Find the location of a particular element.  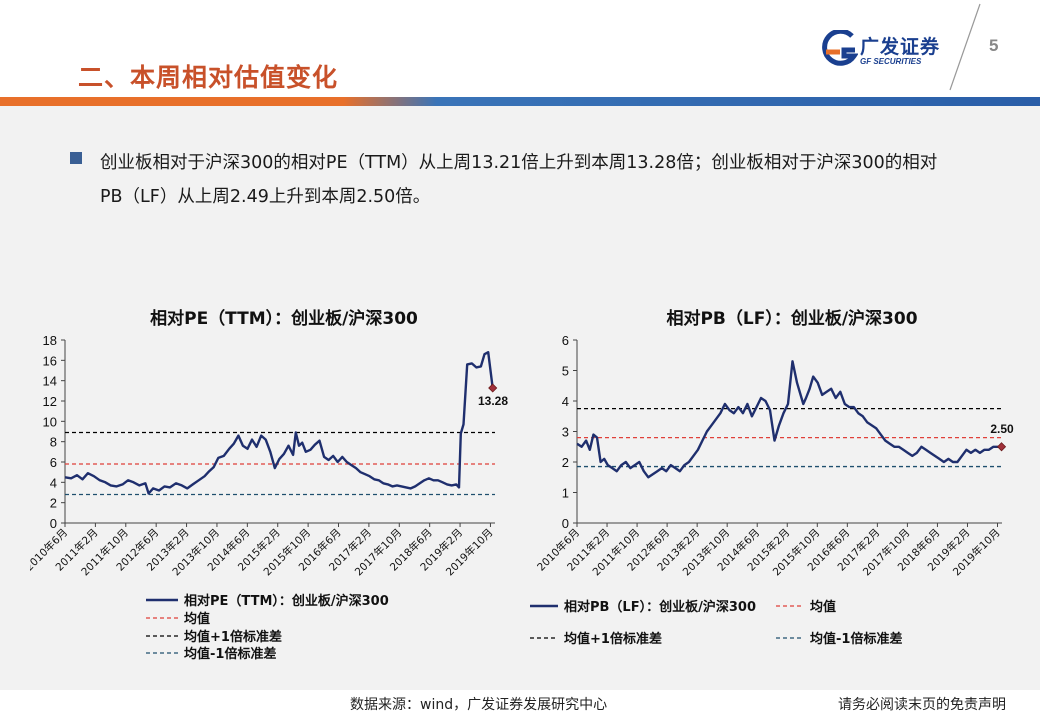

y-tick-label: 1 is located at coordinates (565, 493).